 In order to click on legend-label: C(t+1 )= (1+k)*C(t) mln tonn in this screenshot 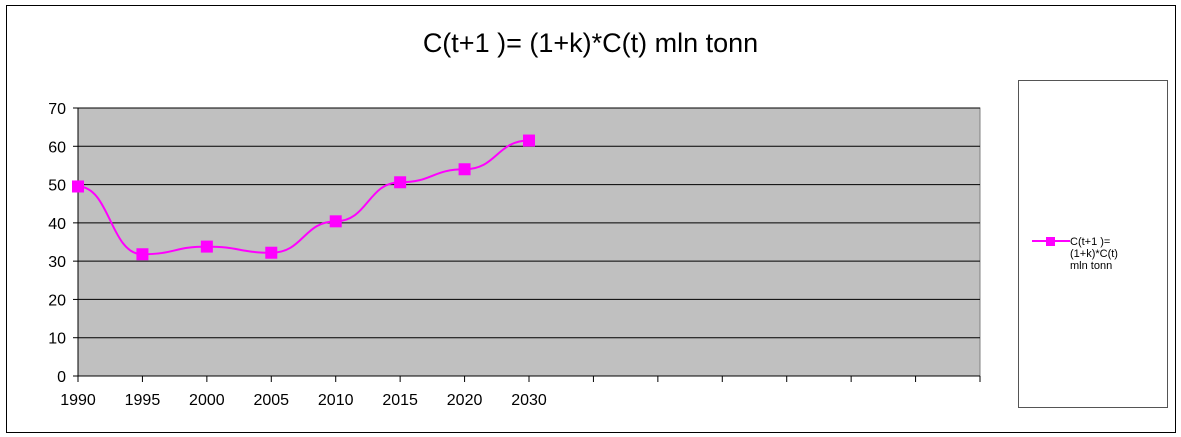, I will do `click(1094, 254)`.